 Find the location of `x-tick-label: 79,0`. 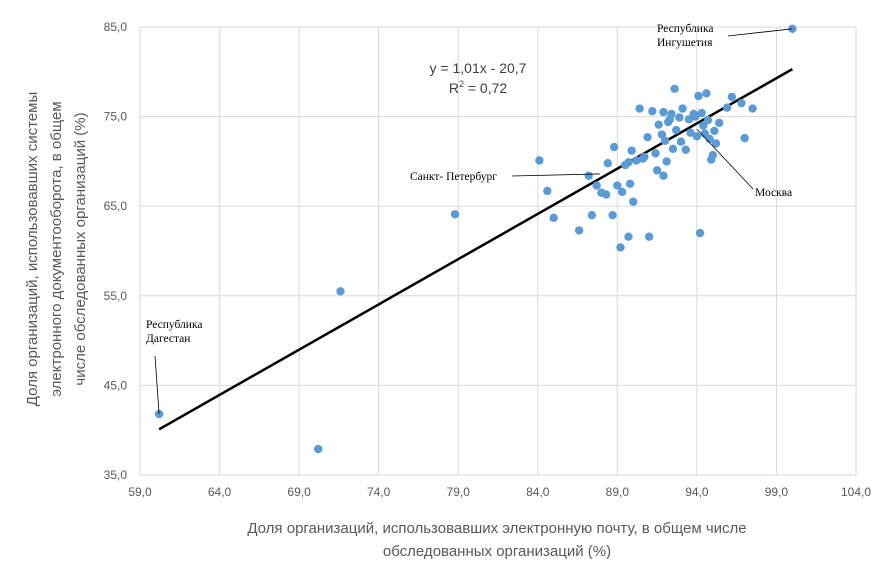

x-tick-label: 79,0 is located at coordinates (459, 492).